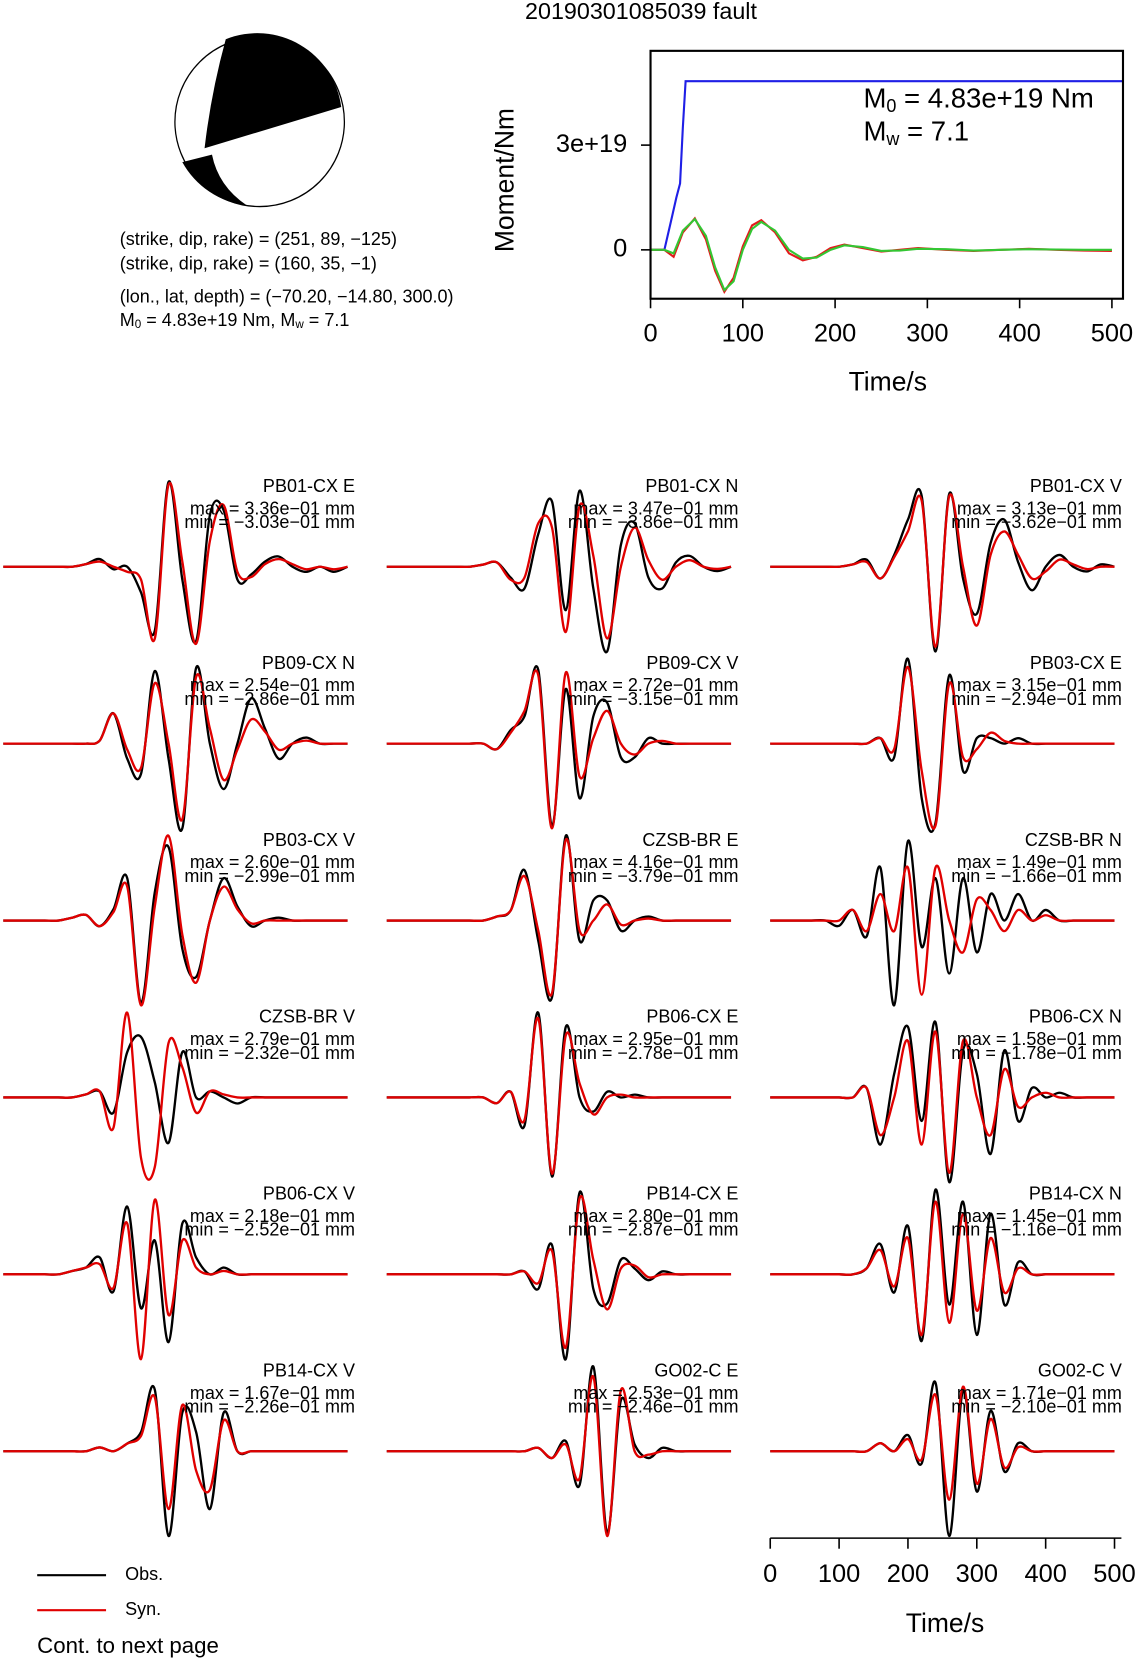 The image size is (1139, 1661). Describe the element at coordinates (258, 239) in the screenshot. I see `focal-line: (strike, dip, rake) = (251, 89, −125)` at that location.